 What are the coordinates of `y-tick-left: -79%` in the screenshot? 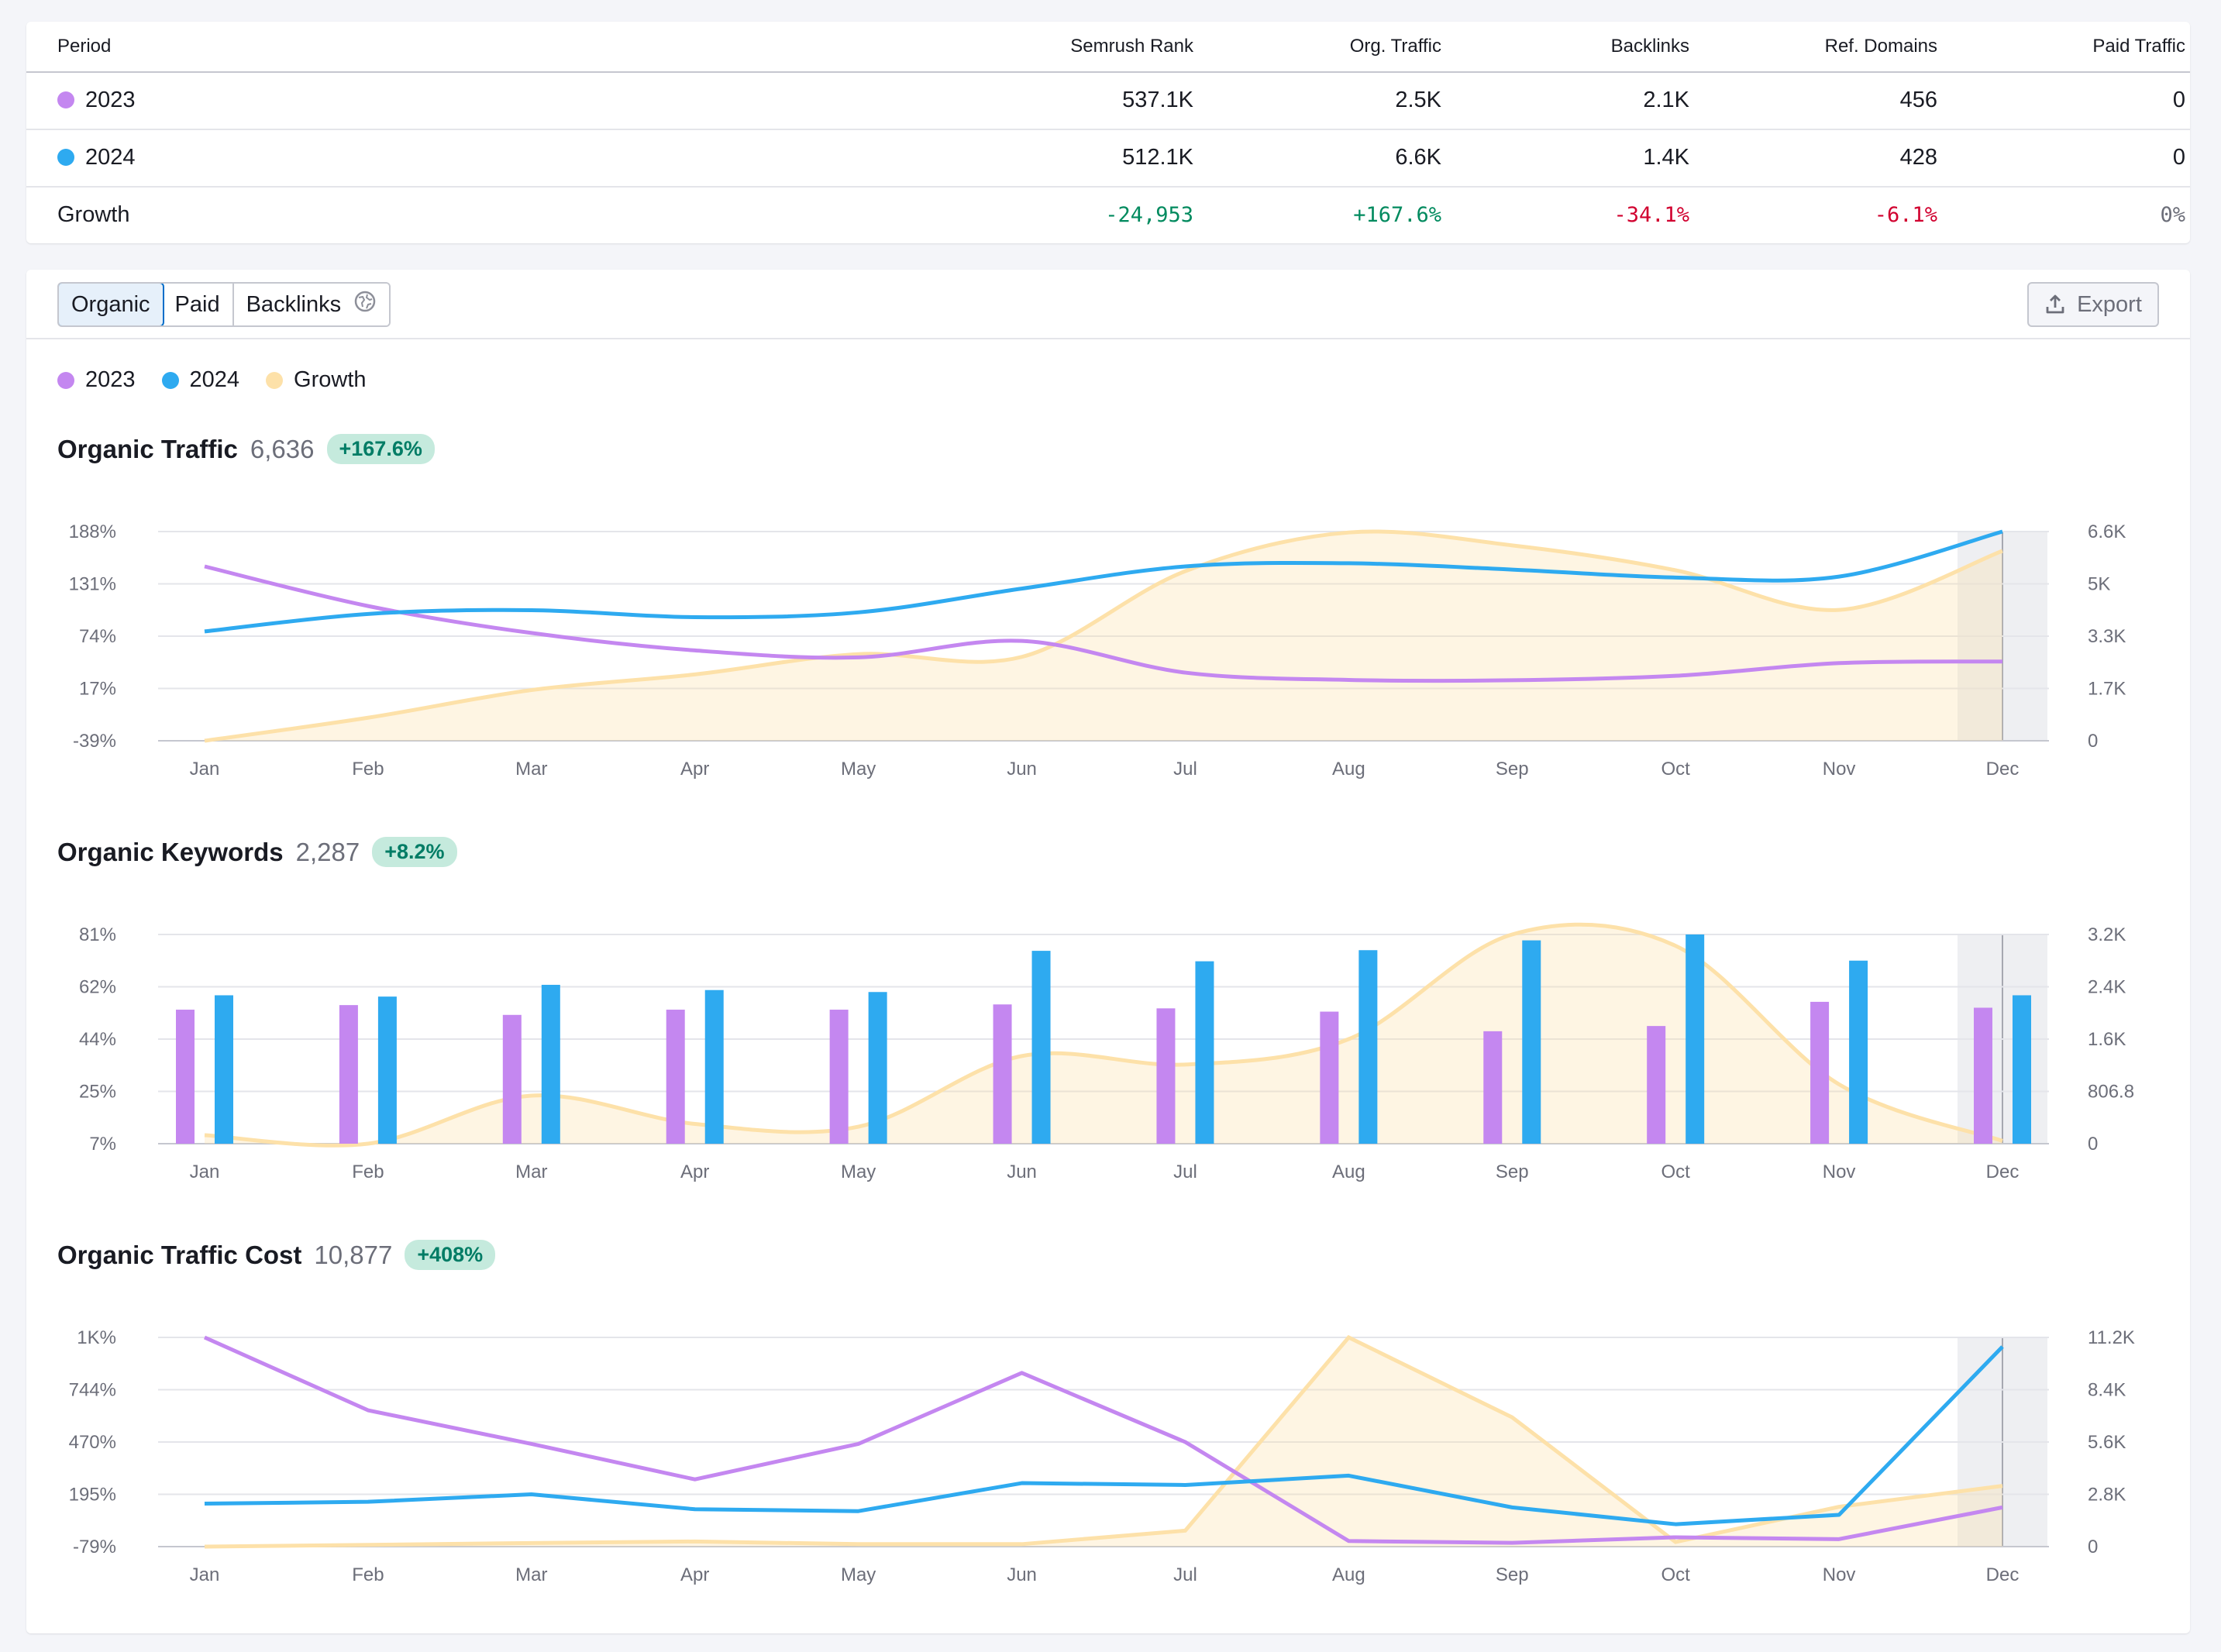 It's located at (94, 1547).